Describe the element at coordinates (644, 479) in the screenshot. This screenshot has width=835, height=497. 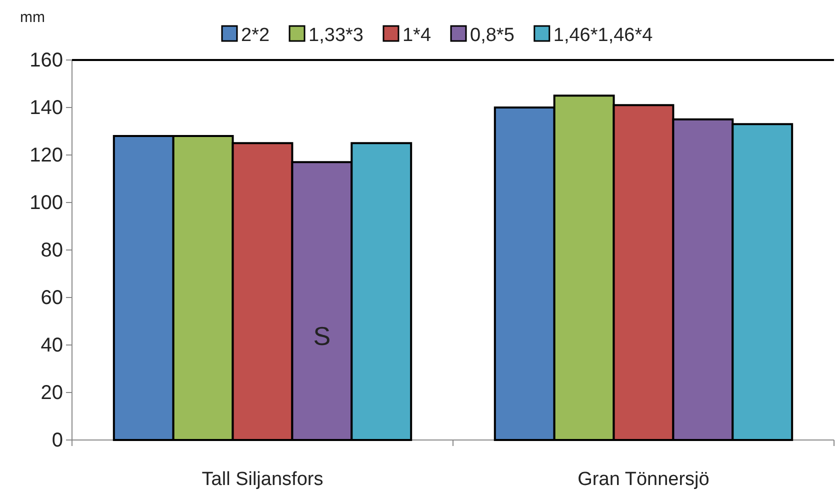
I see `x-tick-label: Gran Tönnersjö` at that location.